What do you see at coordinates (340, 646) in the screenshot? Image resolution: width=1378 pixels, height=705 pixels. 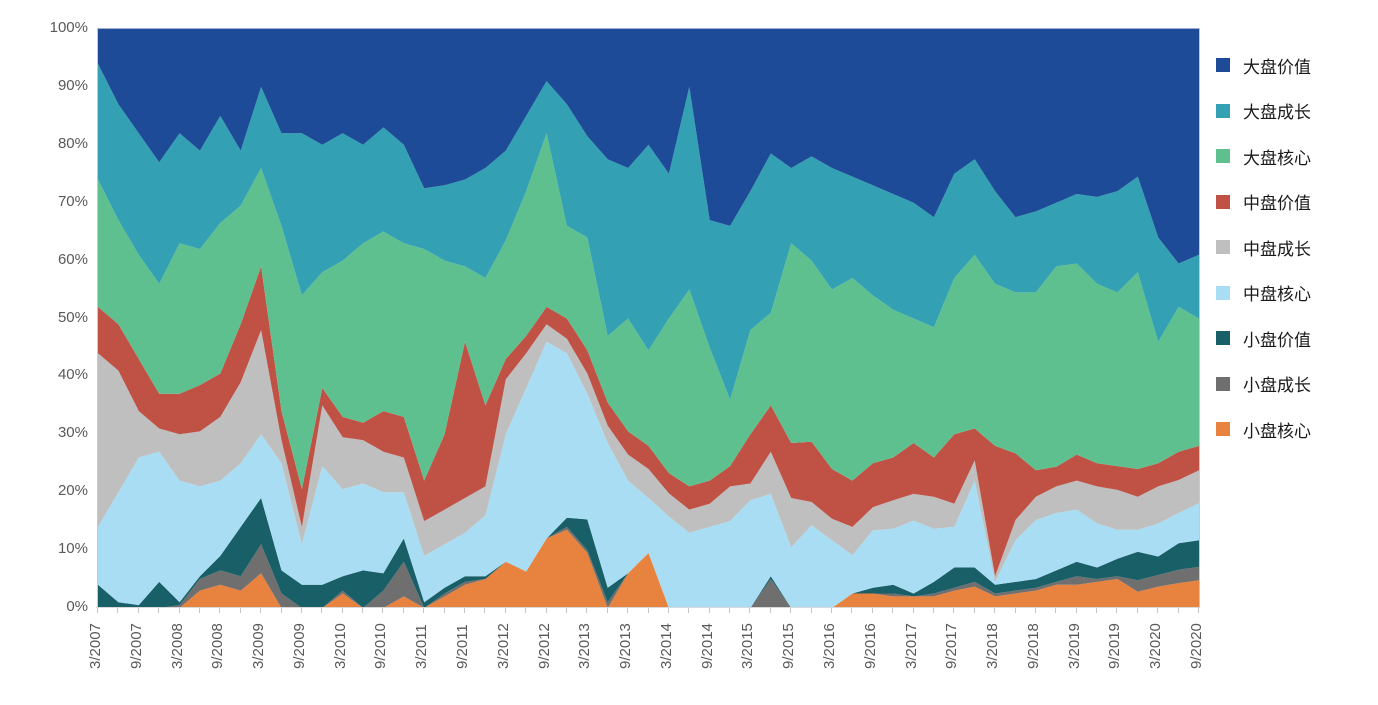 I see `x-tick-label-3/2010: 3/2010` at bounding box center [340, 646].